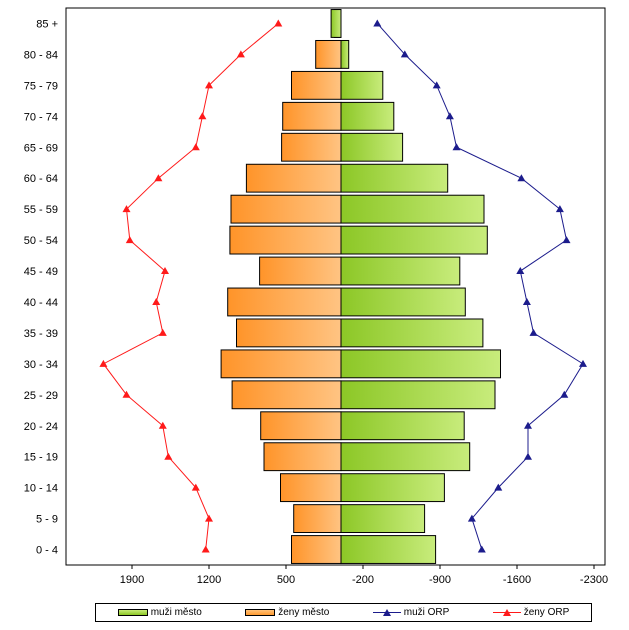  I want to click on y-tick-label: 60 - 64, so click(41, 179).